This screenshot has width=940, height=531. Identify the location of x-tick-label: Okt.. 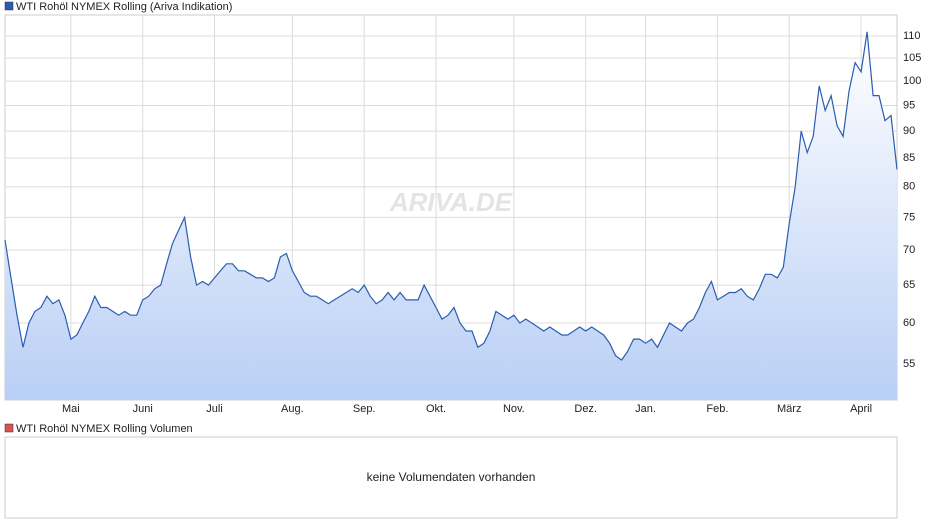
(436, 409).